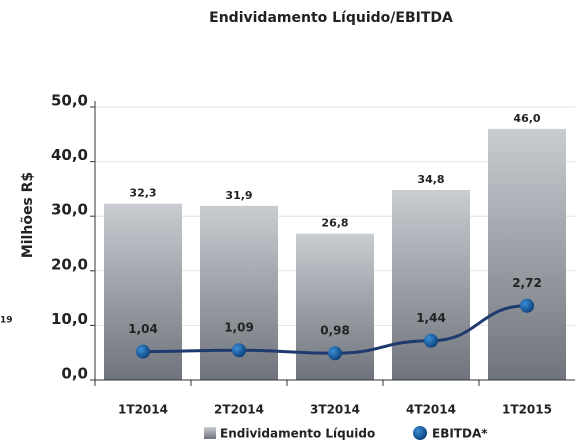 The width and height of the screenshot is (583, 446). What do you see at coordinates (526, 118) in the screenshot?
I see `bar-value-label: 46,0` at bounding box center [526, 118].